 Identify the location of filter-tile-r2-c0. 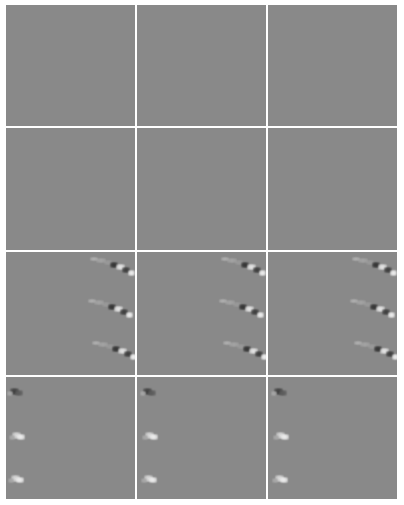
(70, 313).